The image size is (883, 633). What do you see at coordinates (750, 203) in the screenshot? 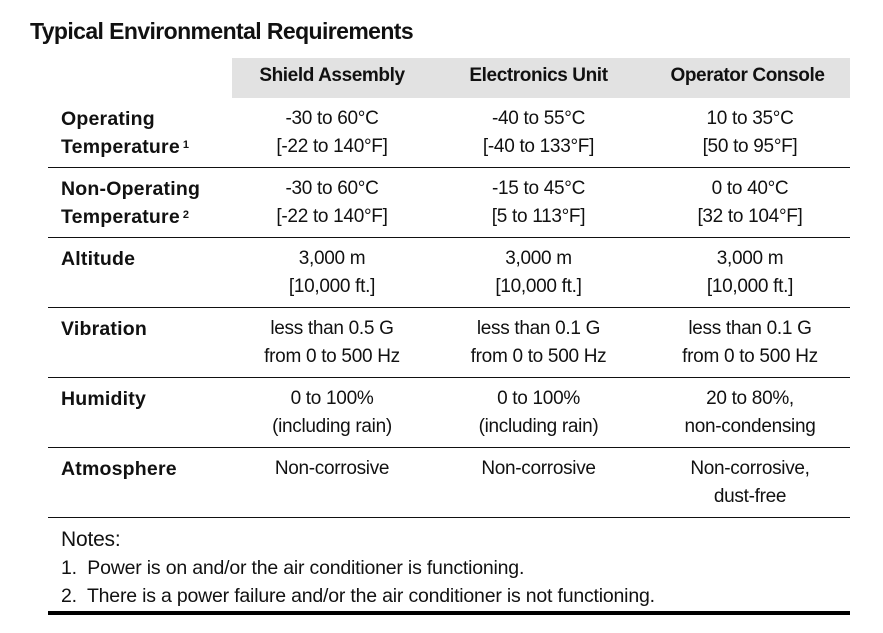
I see `table-cell: 0 to 40°C [32 to 104°F]` at bounding box center [750, 203].